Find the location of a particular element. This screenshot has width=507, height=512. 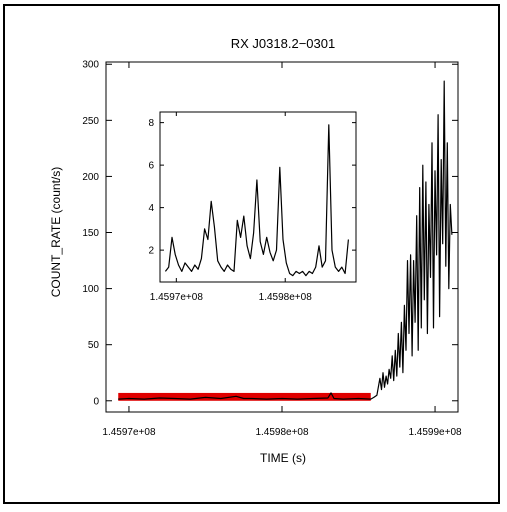

highlight-band is located at coordinates (244, 396).